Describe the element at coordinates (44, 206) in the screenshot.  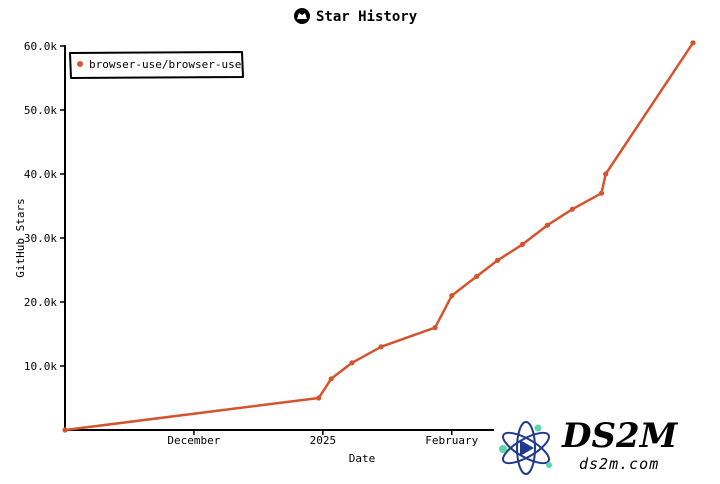
I see `y-ticks: 10.0k 20.0k 30.0k 40.0k 50.0k 60.0k` at that location.